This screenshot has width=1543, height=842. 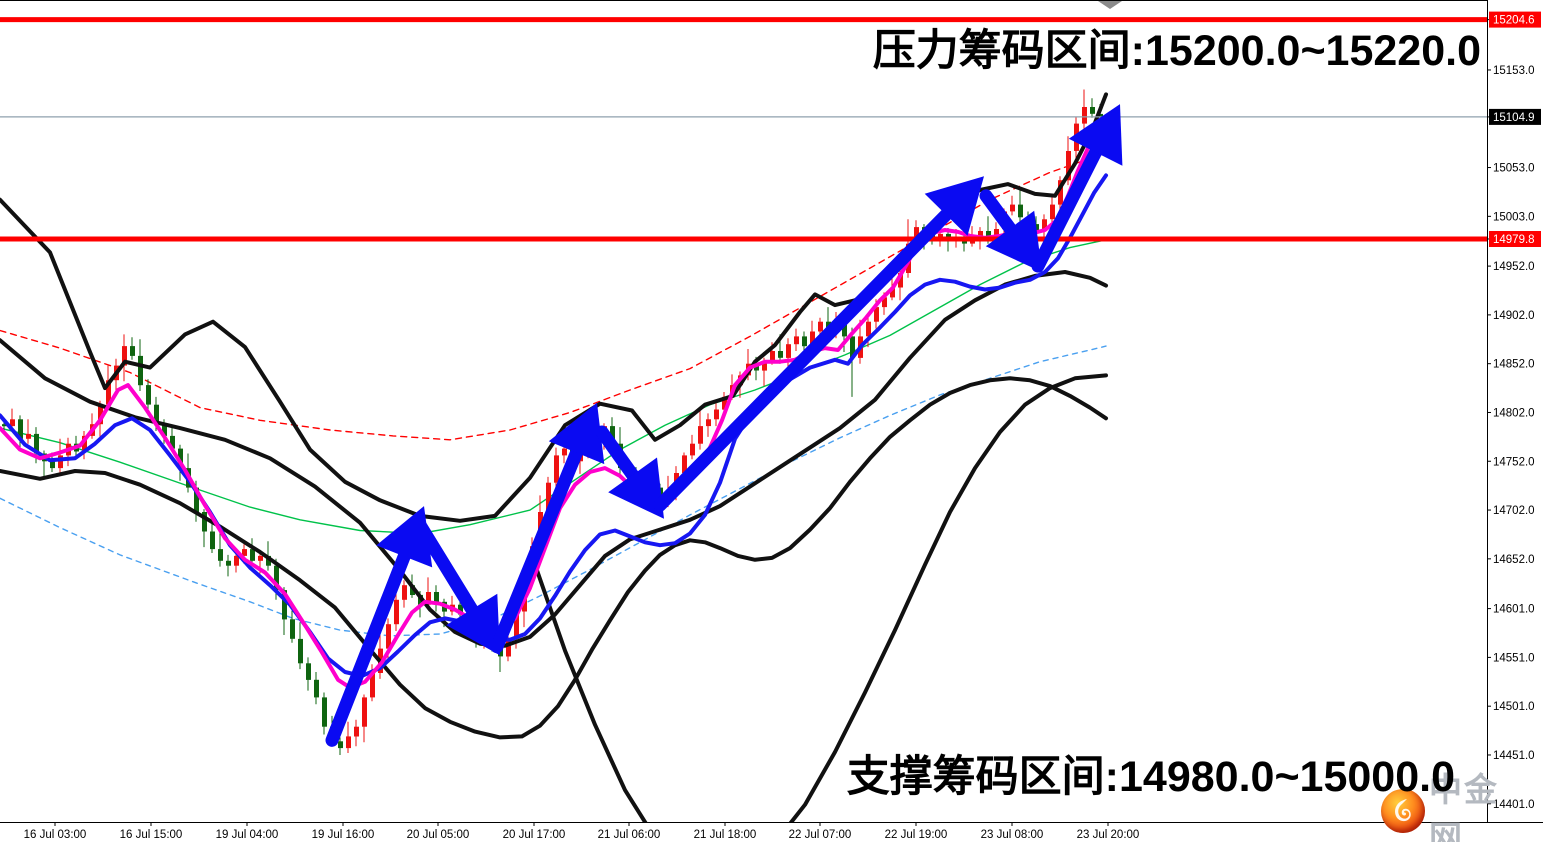 What do you see at coordinates (1514, 240) in the screenshot?
I see `y-axis-label: 14979.8` at bounding box center [1514, 240].